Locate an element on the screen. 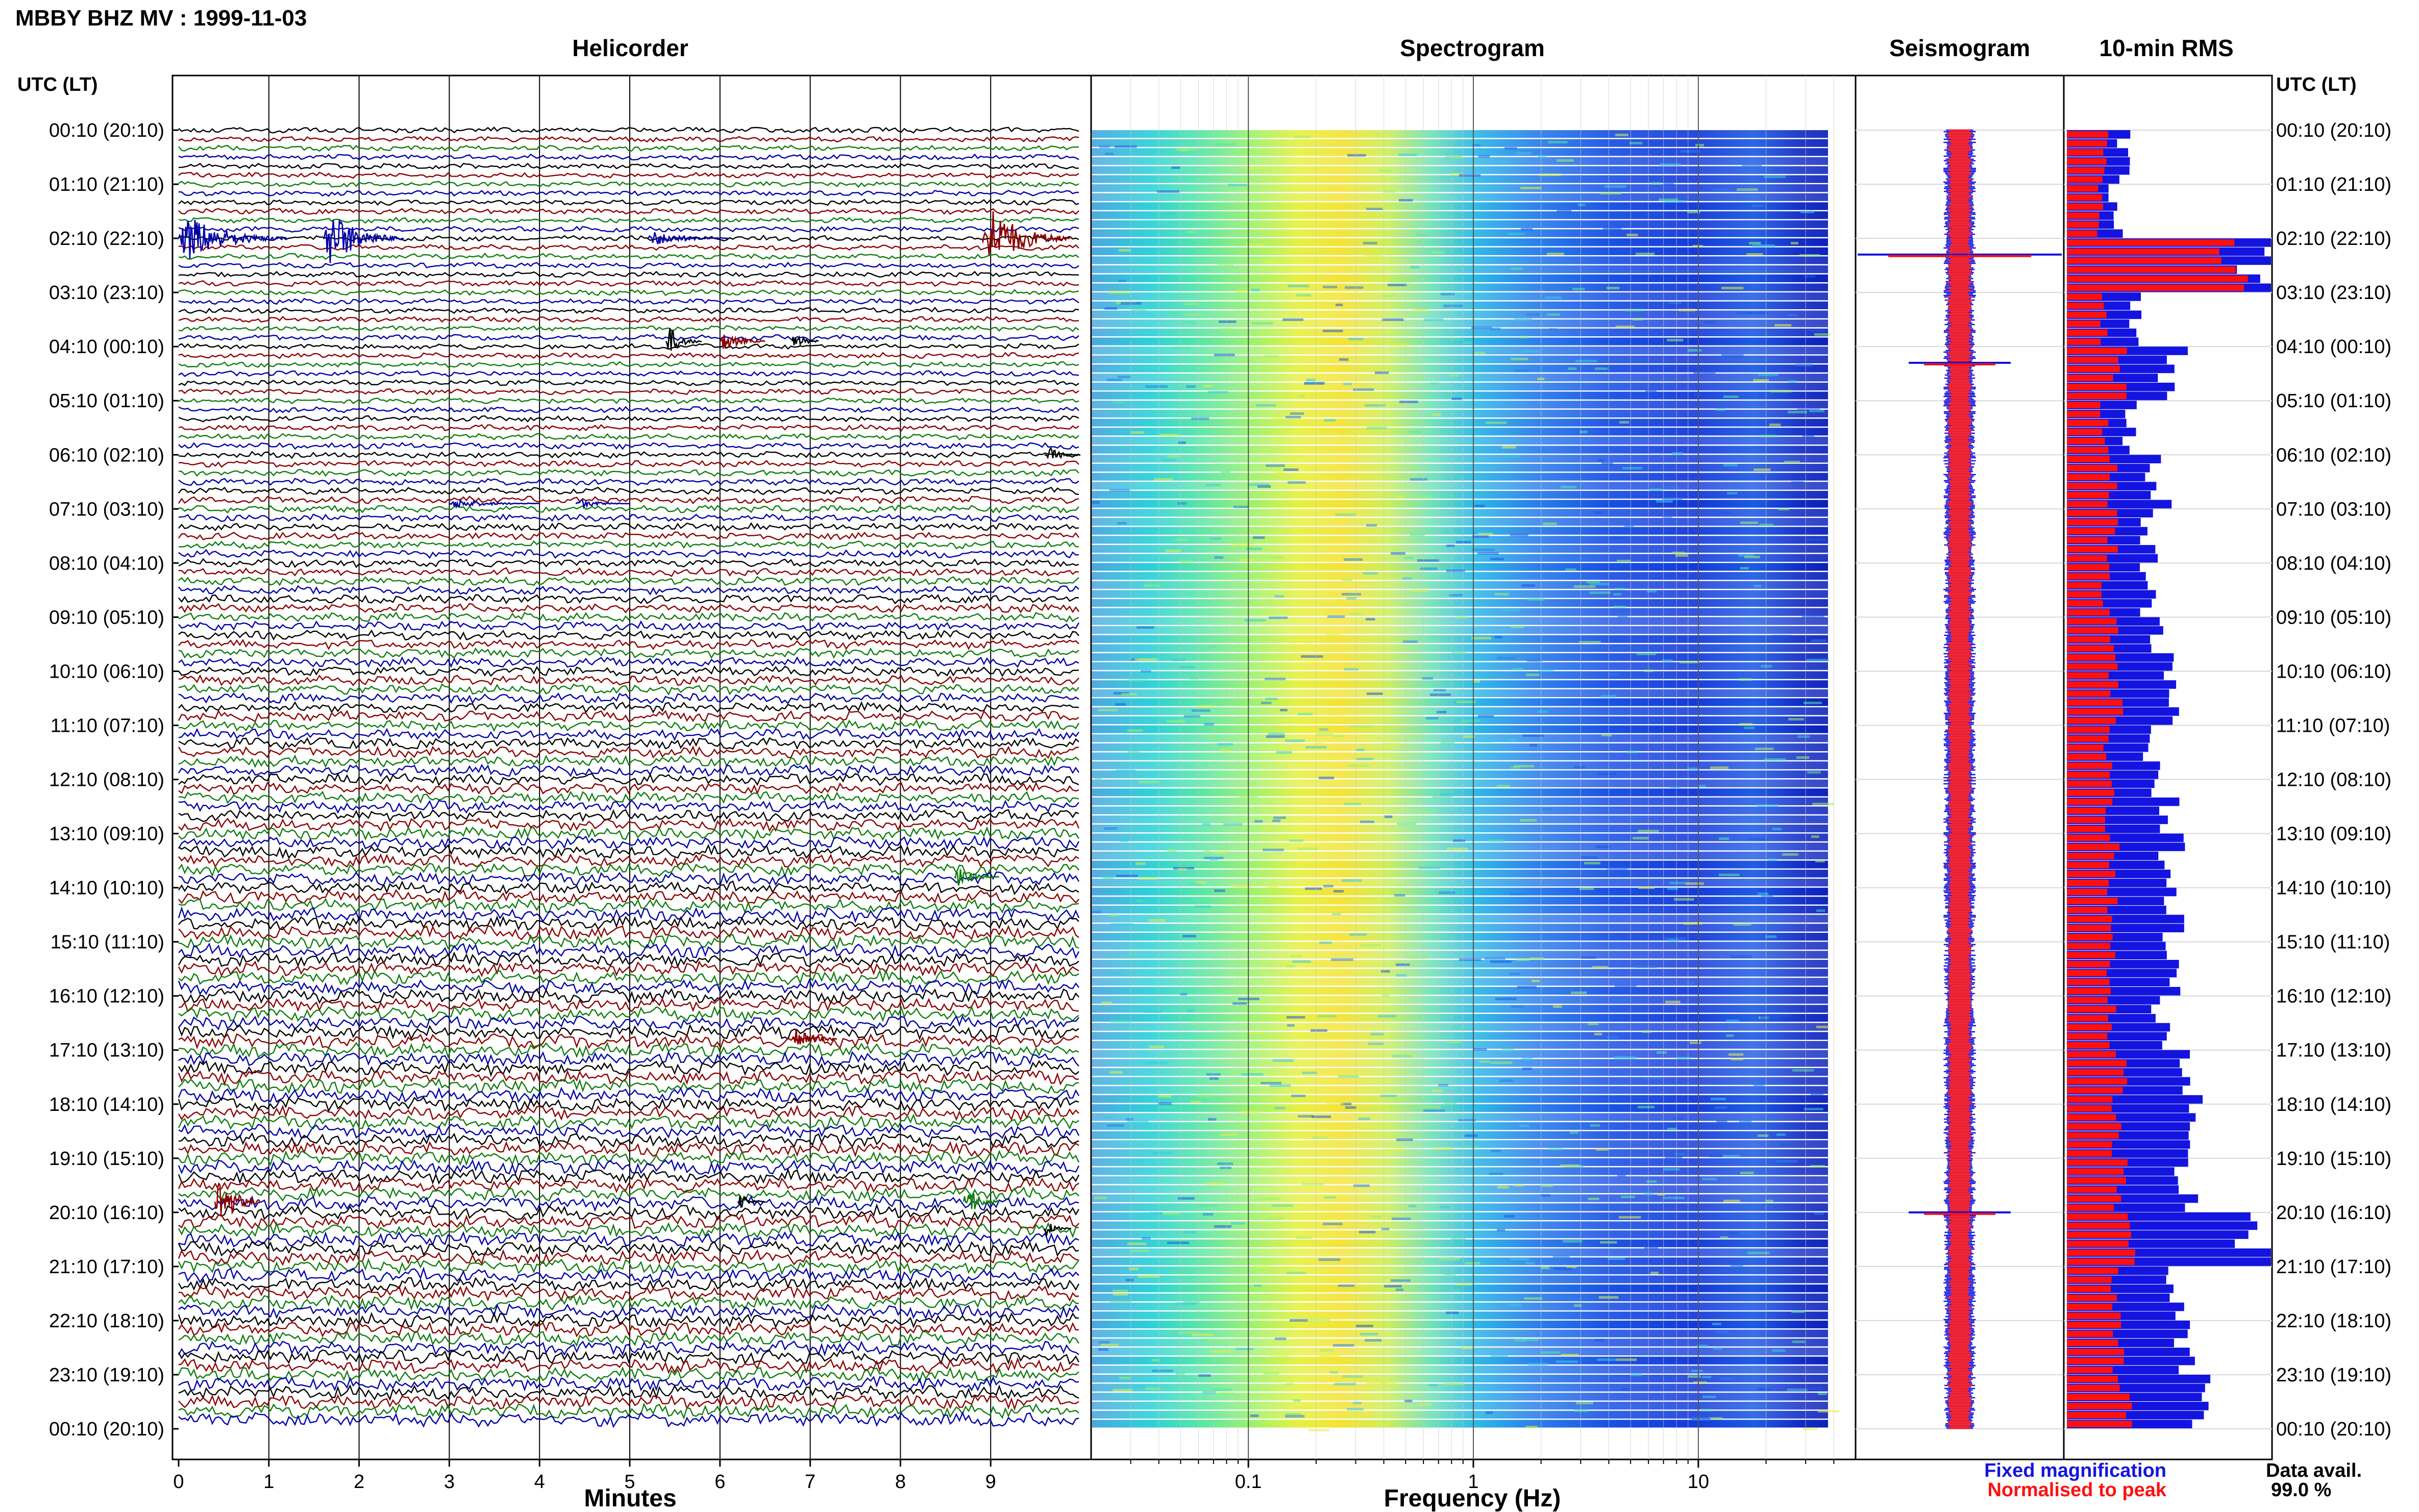 The image size is (2419, 1512). rms-panel is located at coordinates (2168, 767).